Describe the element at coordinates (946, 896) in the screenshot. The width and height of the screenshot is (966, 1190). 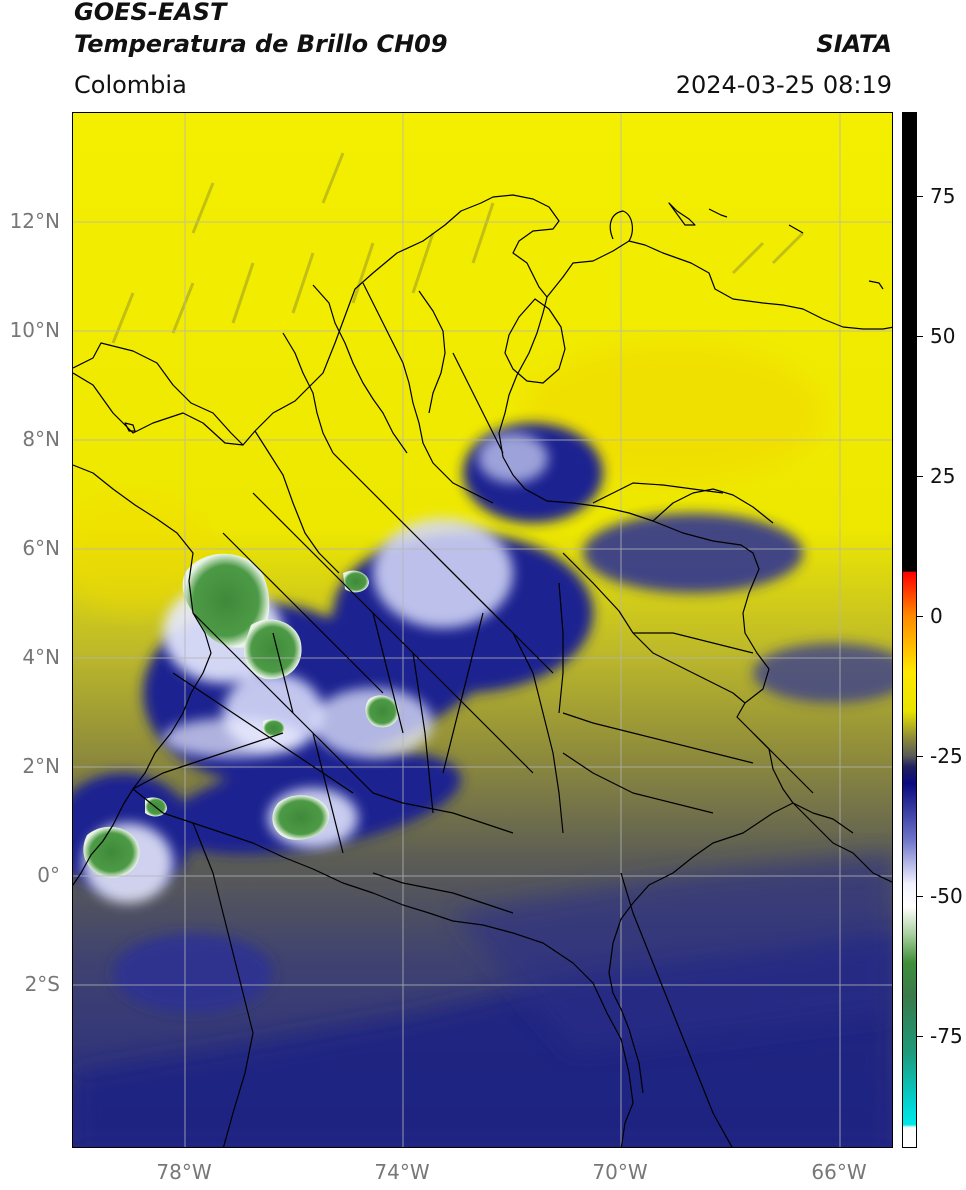
I see `colorbar-label-minus50: -50` at that location.